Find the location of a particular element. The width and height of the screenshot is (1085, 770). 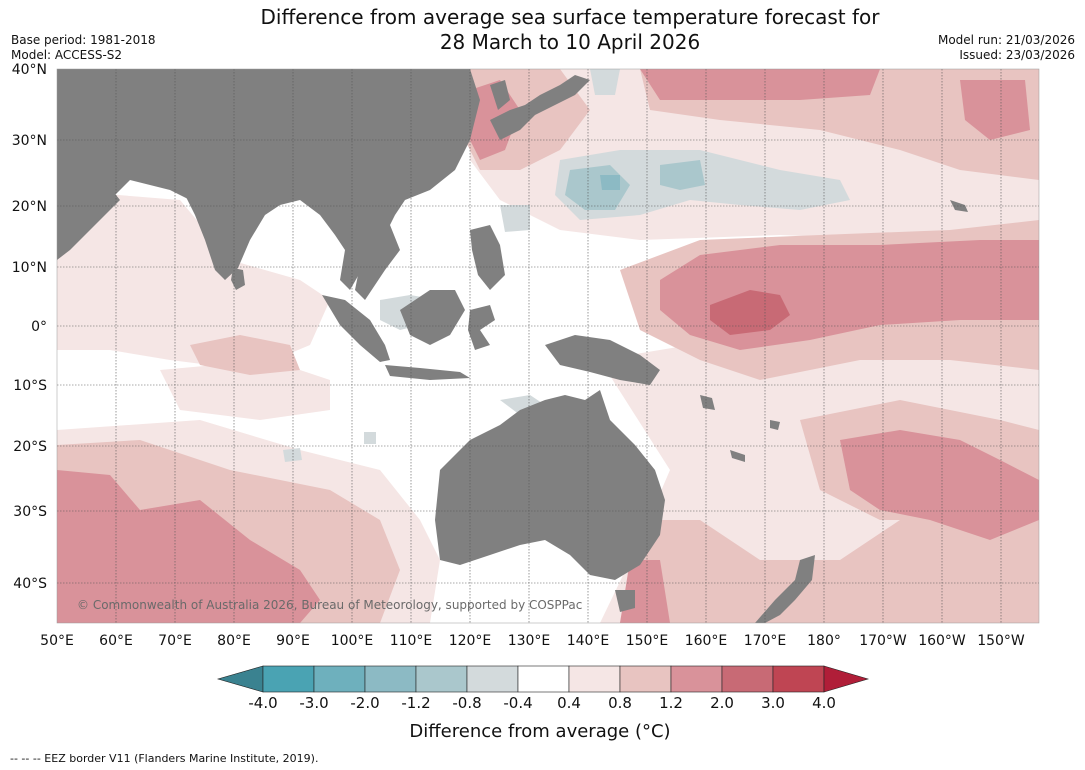

land-taiwan-japan is located at coordinates (540, 107).